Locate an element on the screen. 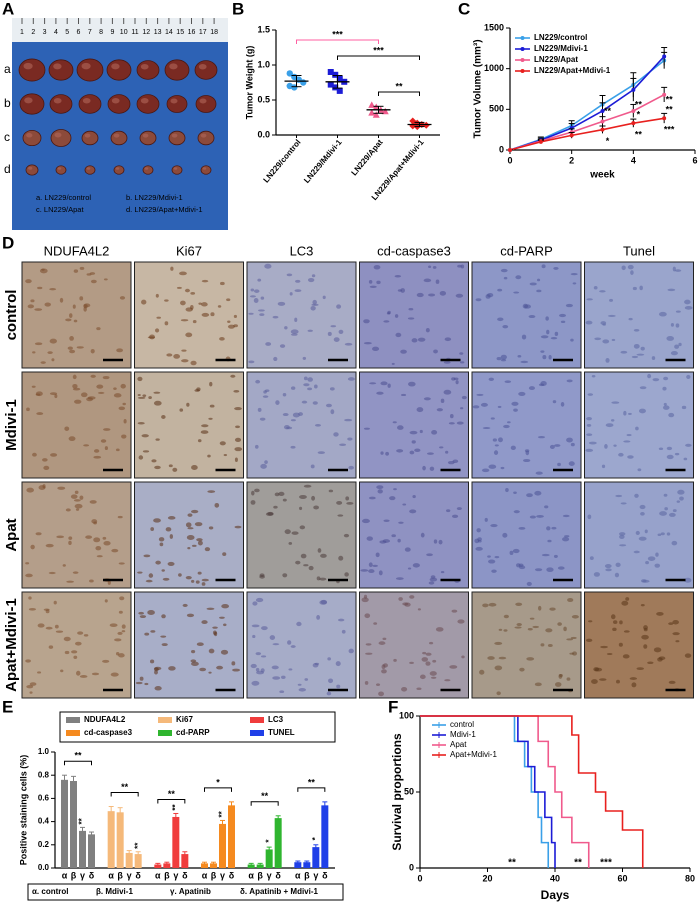 The height and width of the screenshot is (908, 700). significance-bracket is located at coordinates (78, 763).